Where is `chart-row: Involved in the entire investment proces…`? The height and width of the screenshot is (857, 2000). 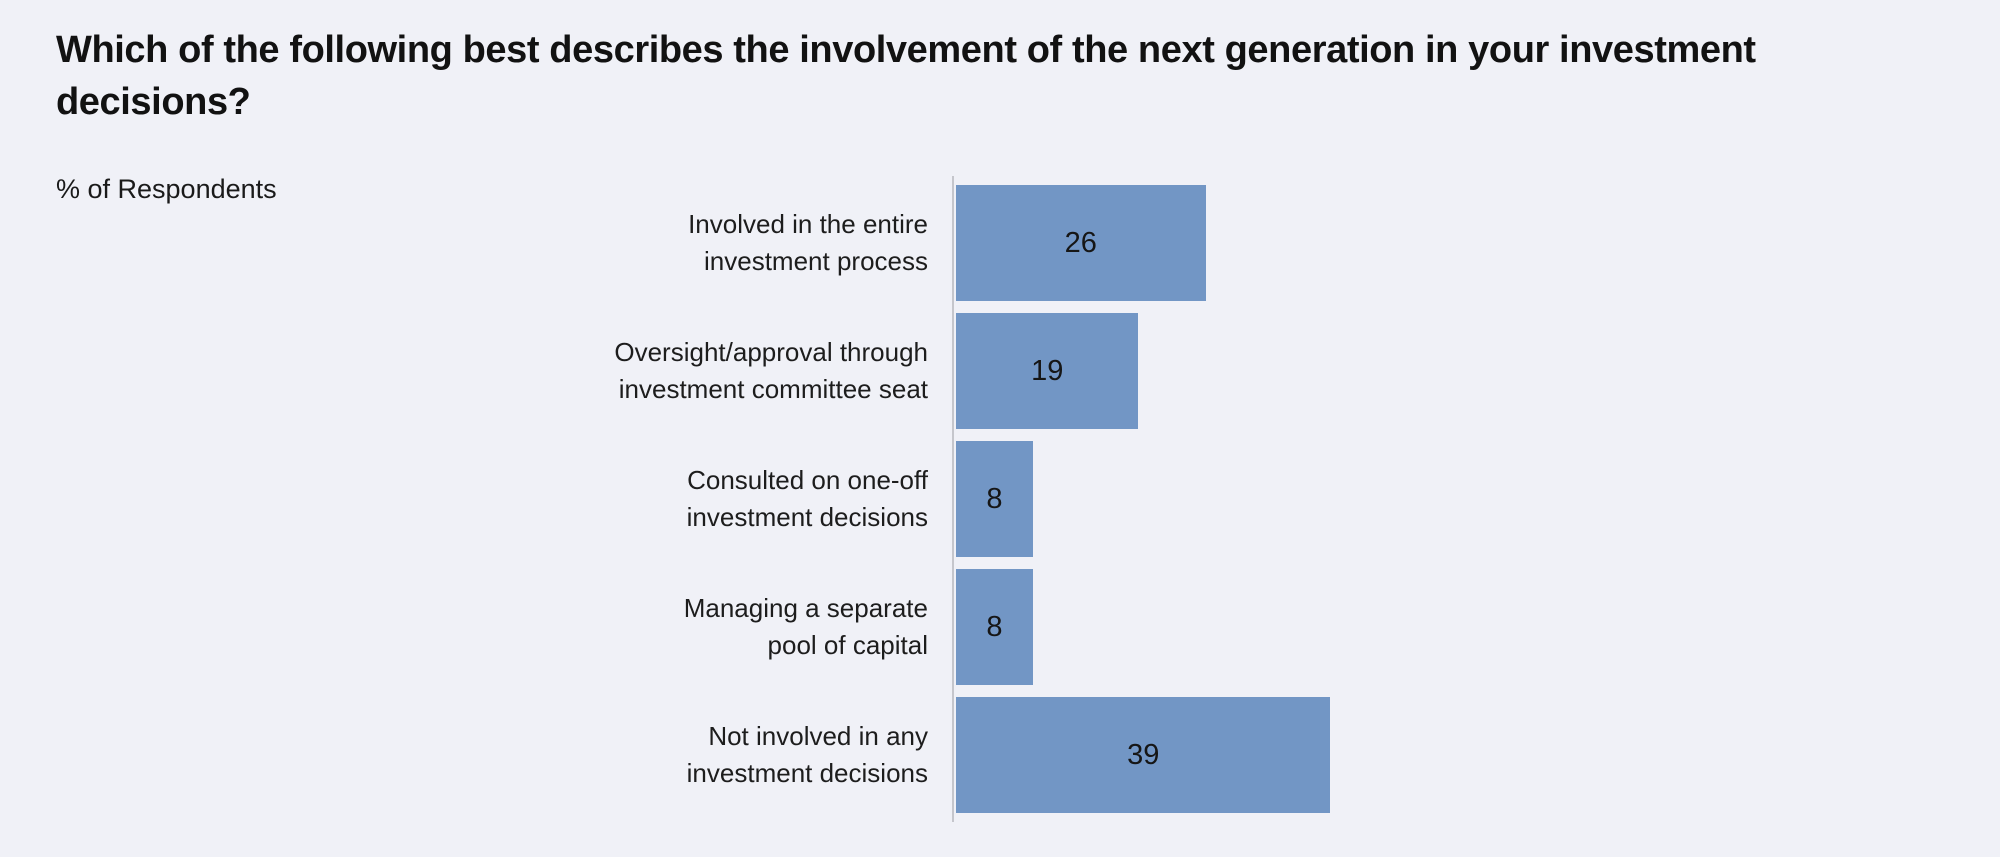
chart-row: Involved in the entire investment proces… is located at coordinates (1000, 243).